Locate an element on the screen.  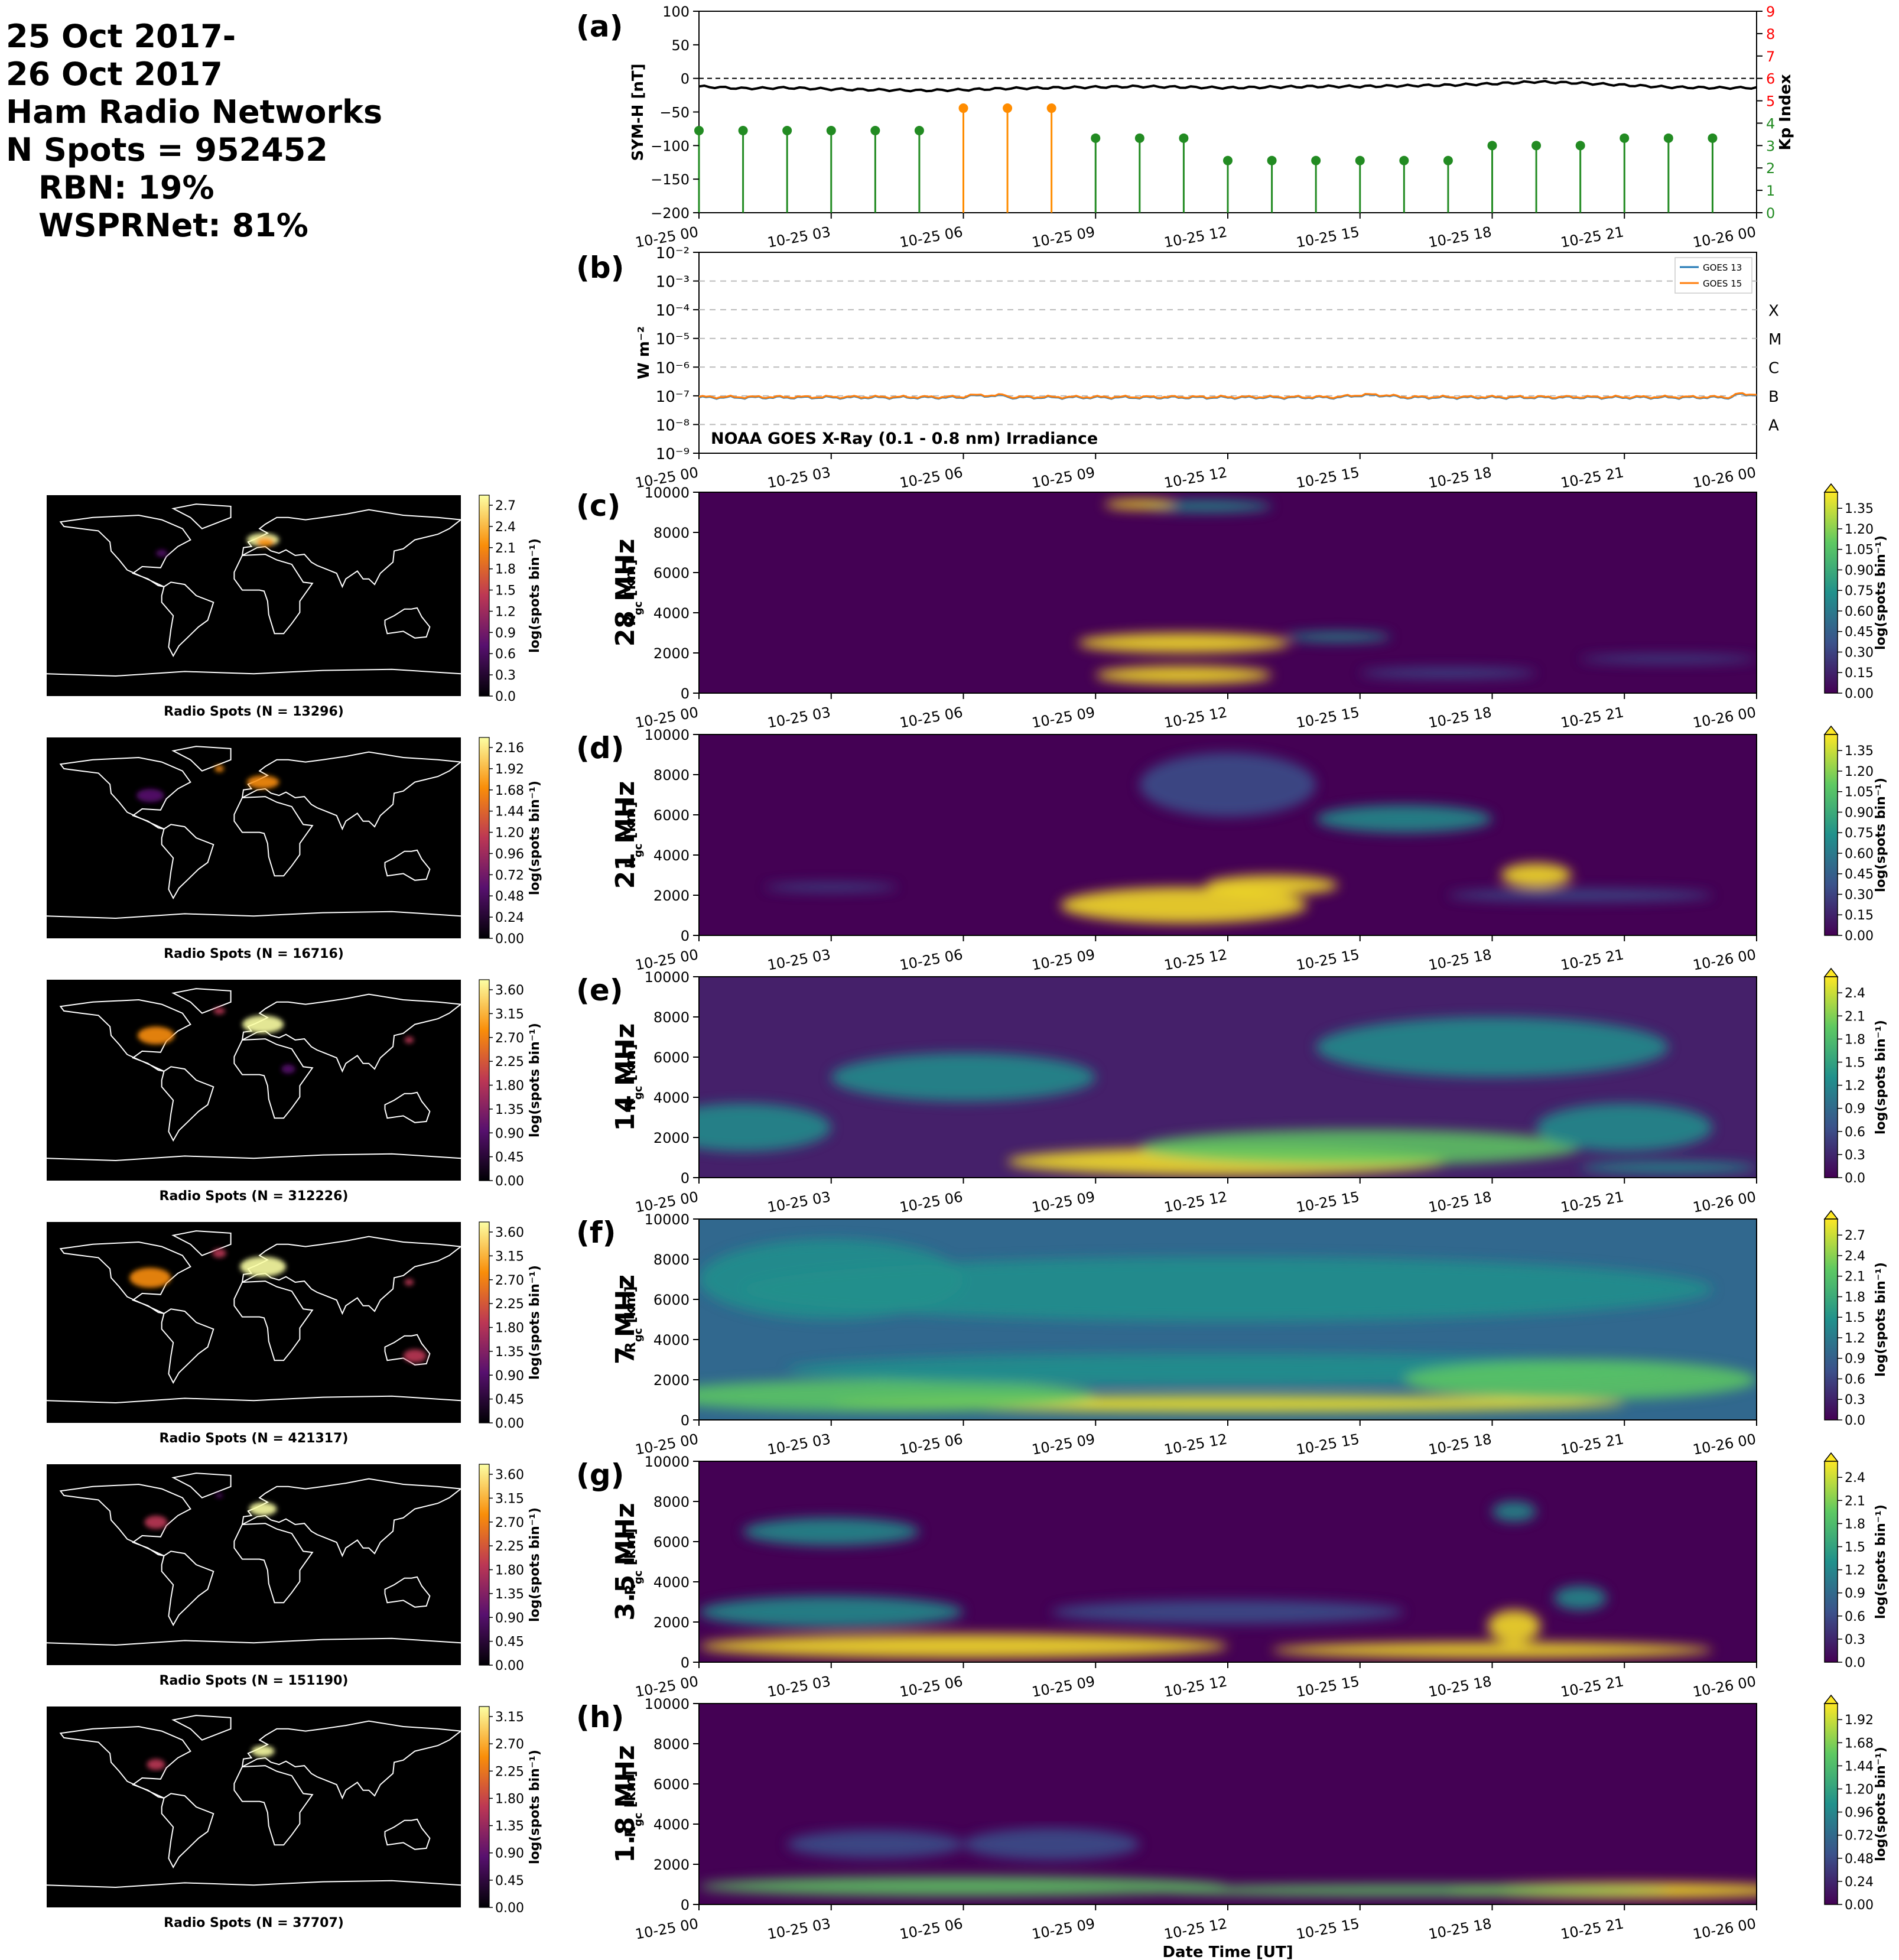
cbar-tick-label: 0.9 is located at coordinates (1855, 1594).